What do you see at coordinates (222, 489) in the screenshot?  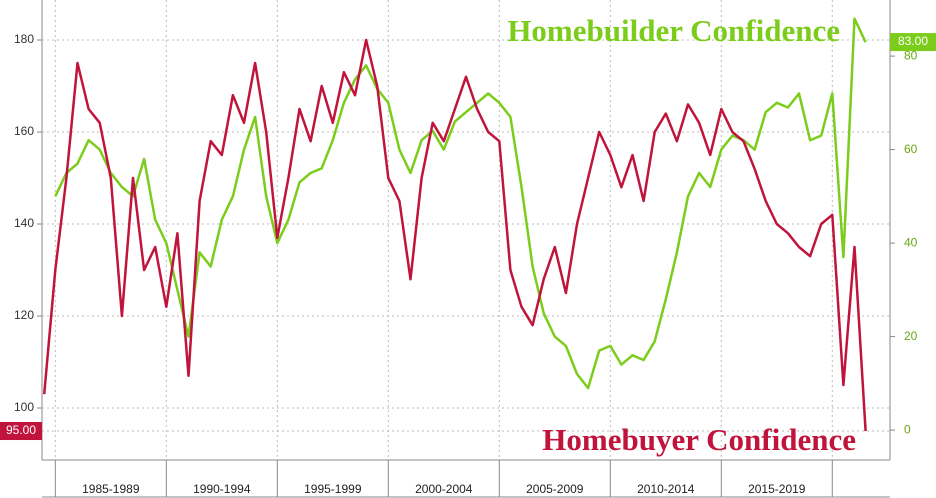 I see `x-period-label: 1990-1994` at bounding box center [222, 489].